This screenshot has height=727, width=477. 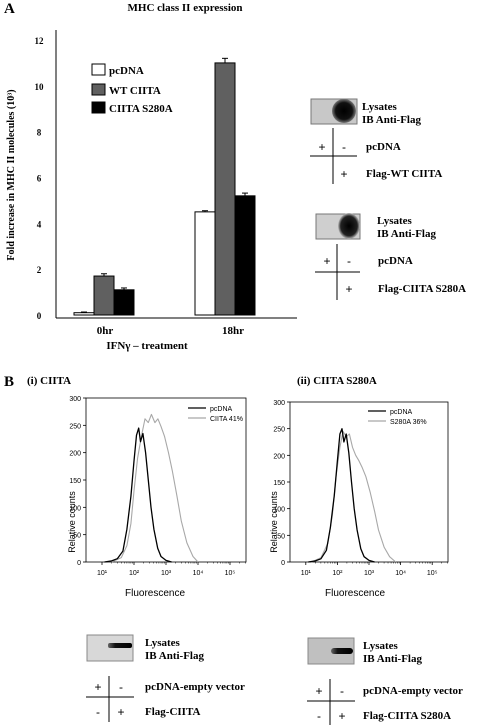 What do you see at coordinates (11, 174) in the screenshot?
I see `chart-a-ylabel: Fold increase in MHC II molecules (10³)` at bounding box center [11, 174].